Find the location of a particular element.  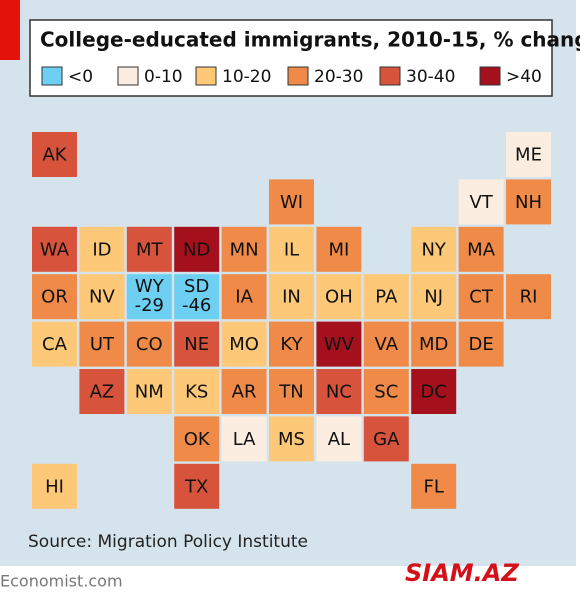

state-label: OR is located at coordinates (54, 297).